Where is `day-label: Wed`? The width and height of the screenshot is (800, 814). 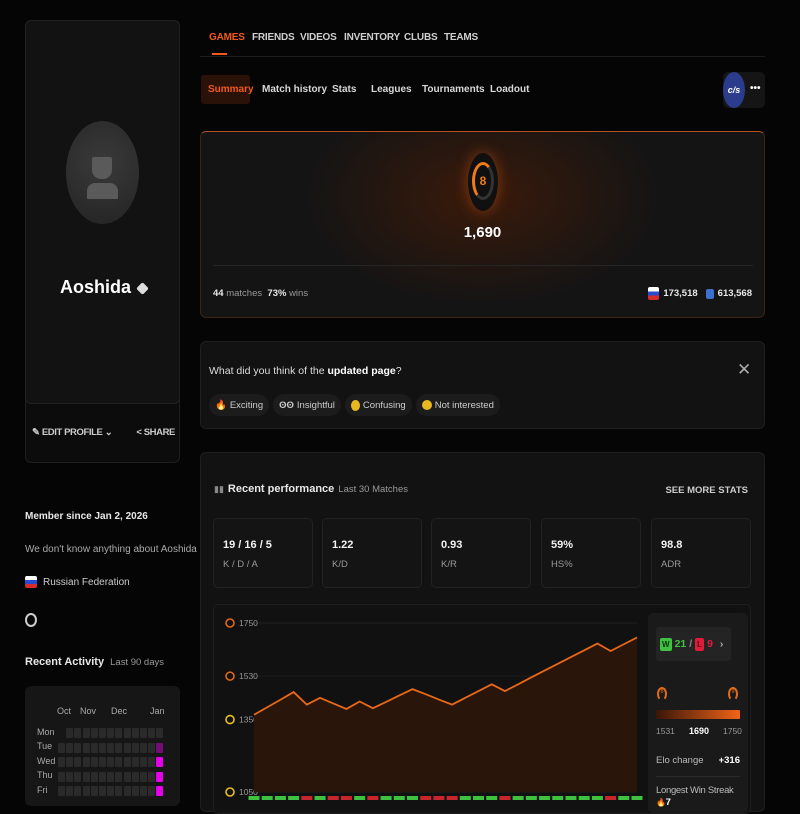 day-label: Wed is located at coordinates (46, 761).